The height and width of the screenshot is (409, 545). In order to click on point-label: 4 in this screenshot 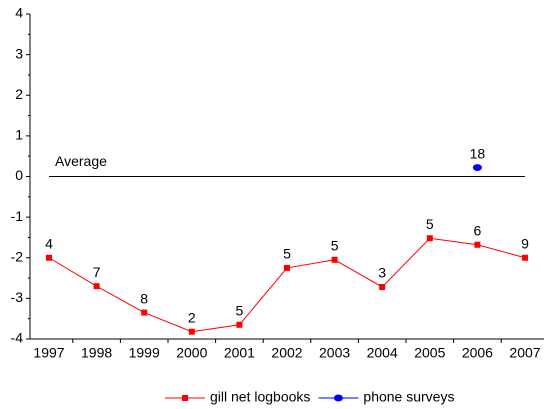, I will do `click(49, 243)`.